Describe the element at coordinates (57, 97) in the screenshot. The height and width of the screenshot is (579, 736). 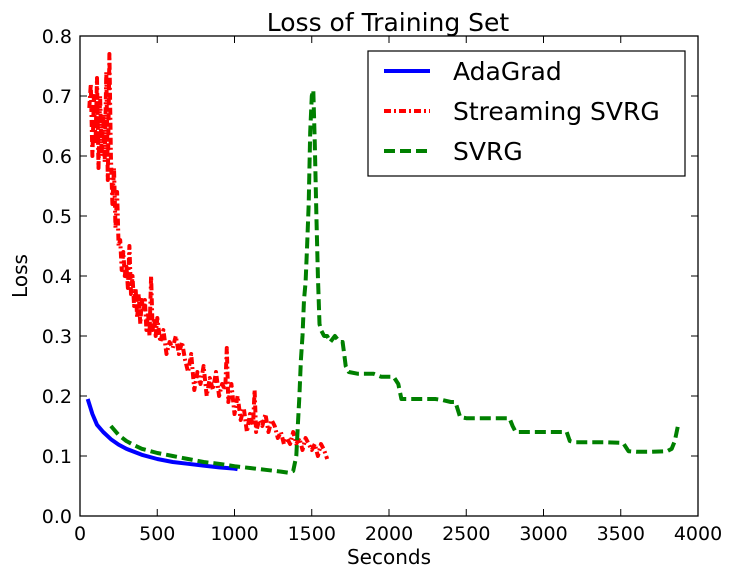
I see `y-tick-label: 0.7` at that location.